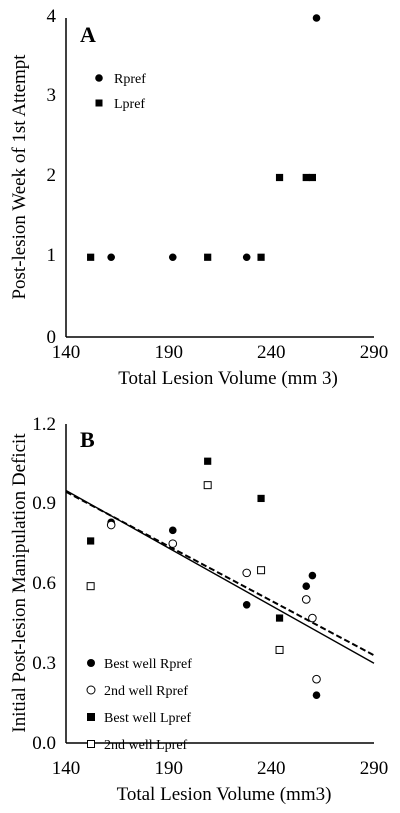 This screenshot has height=813, width=400. What do you see at coordinates (91, 717) in the screenshot?
I see `legend-marker-best-well-lpref` at bounding box center [91, 717].